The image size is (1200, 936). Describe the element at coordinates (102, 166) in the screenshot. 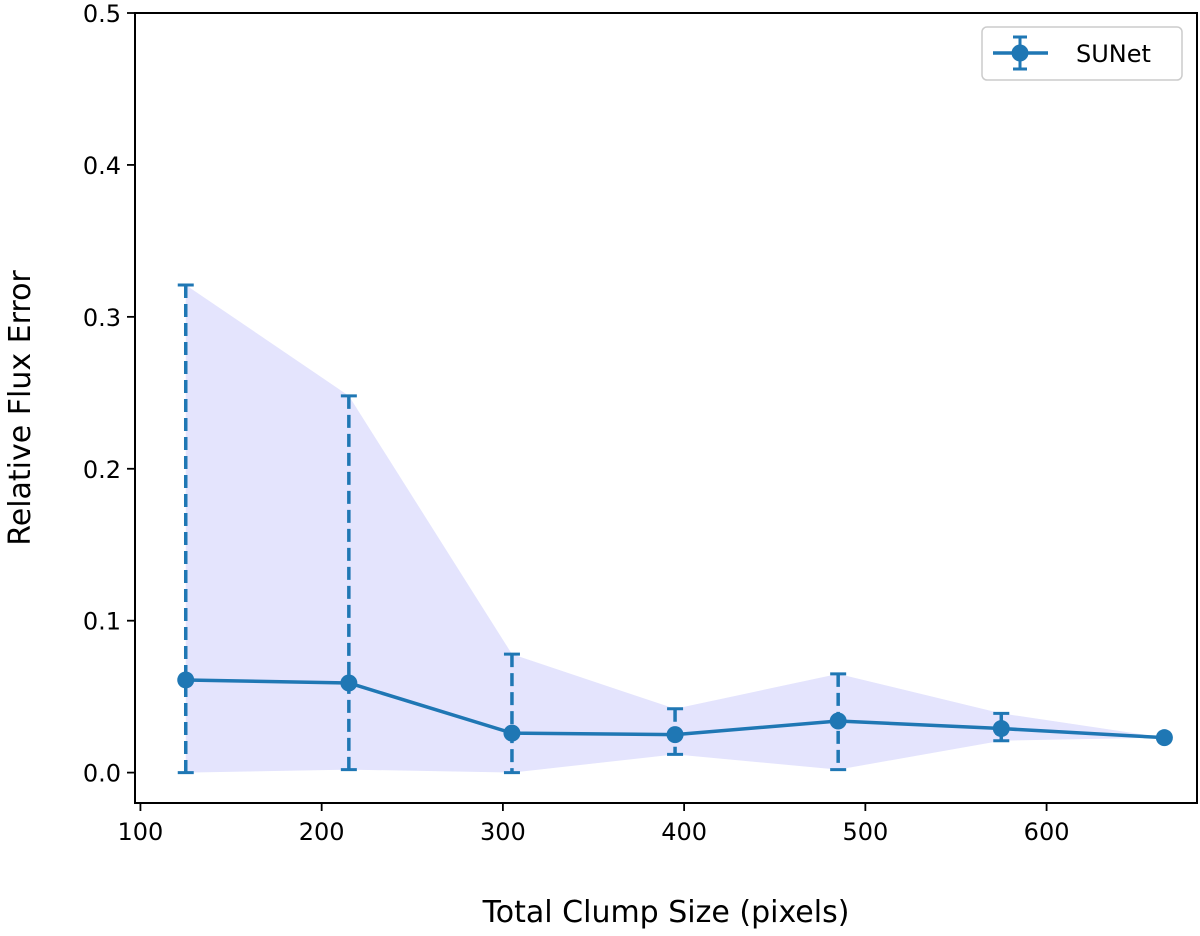

I see `y-tick-label: 0.4` at that location.